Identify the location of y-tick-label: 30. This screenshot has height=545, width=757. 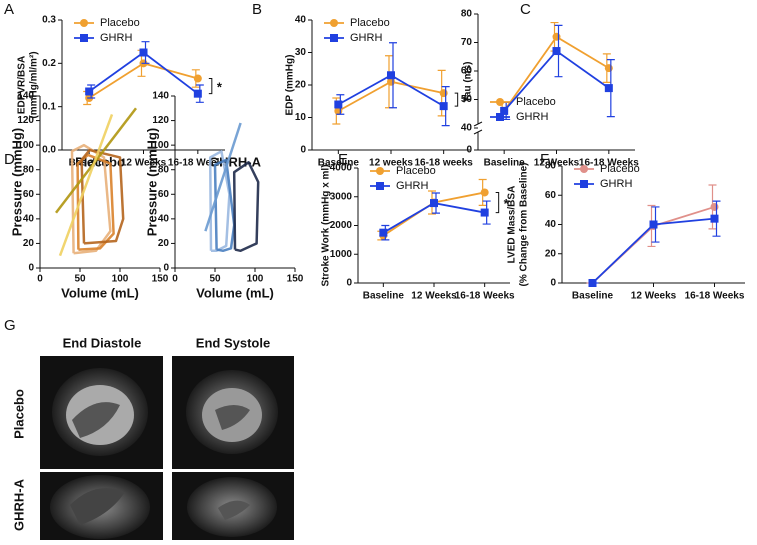
(301, 52).